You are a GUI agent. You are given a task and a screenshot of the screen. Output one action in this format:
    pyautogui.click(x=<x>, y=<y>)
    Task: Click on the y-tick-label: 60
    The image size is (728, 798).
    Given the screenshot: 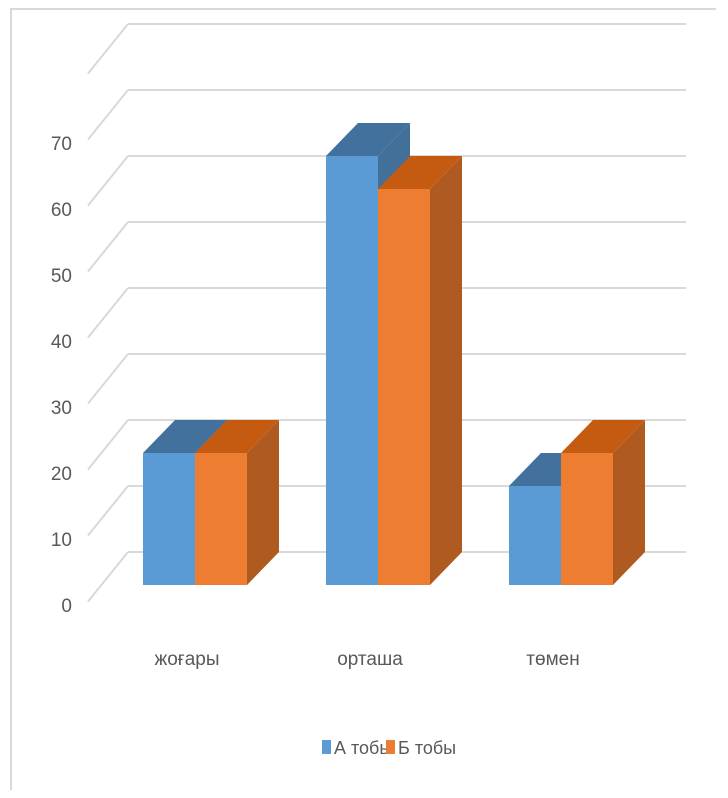 What is the action you would take?
    pyautogui.click(x=61, y=210)
    